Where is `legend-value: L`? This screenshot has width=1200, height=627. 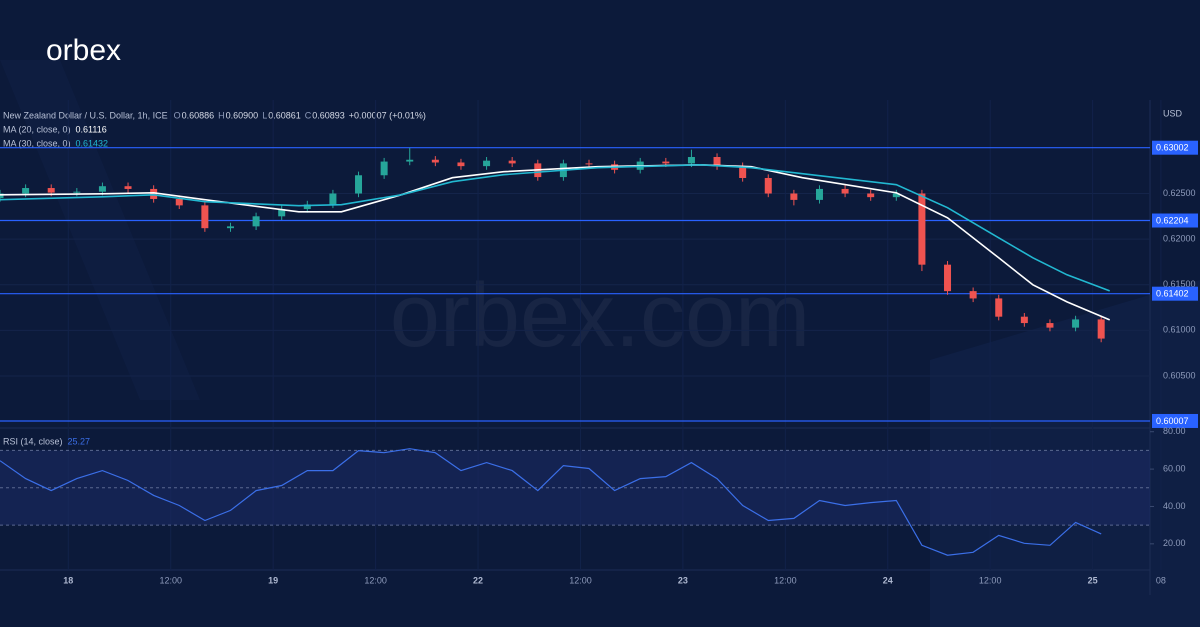 legend-value: L is located at coordinates (264, 115).